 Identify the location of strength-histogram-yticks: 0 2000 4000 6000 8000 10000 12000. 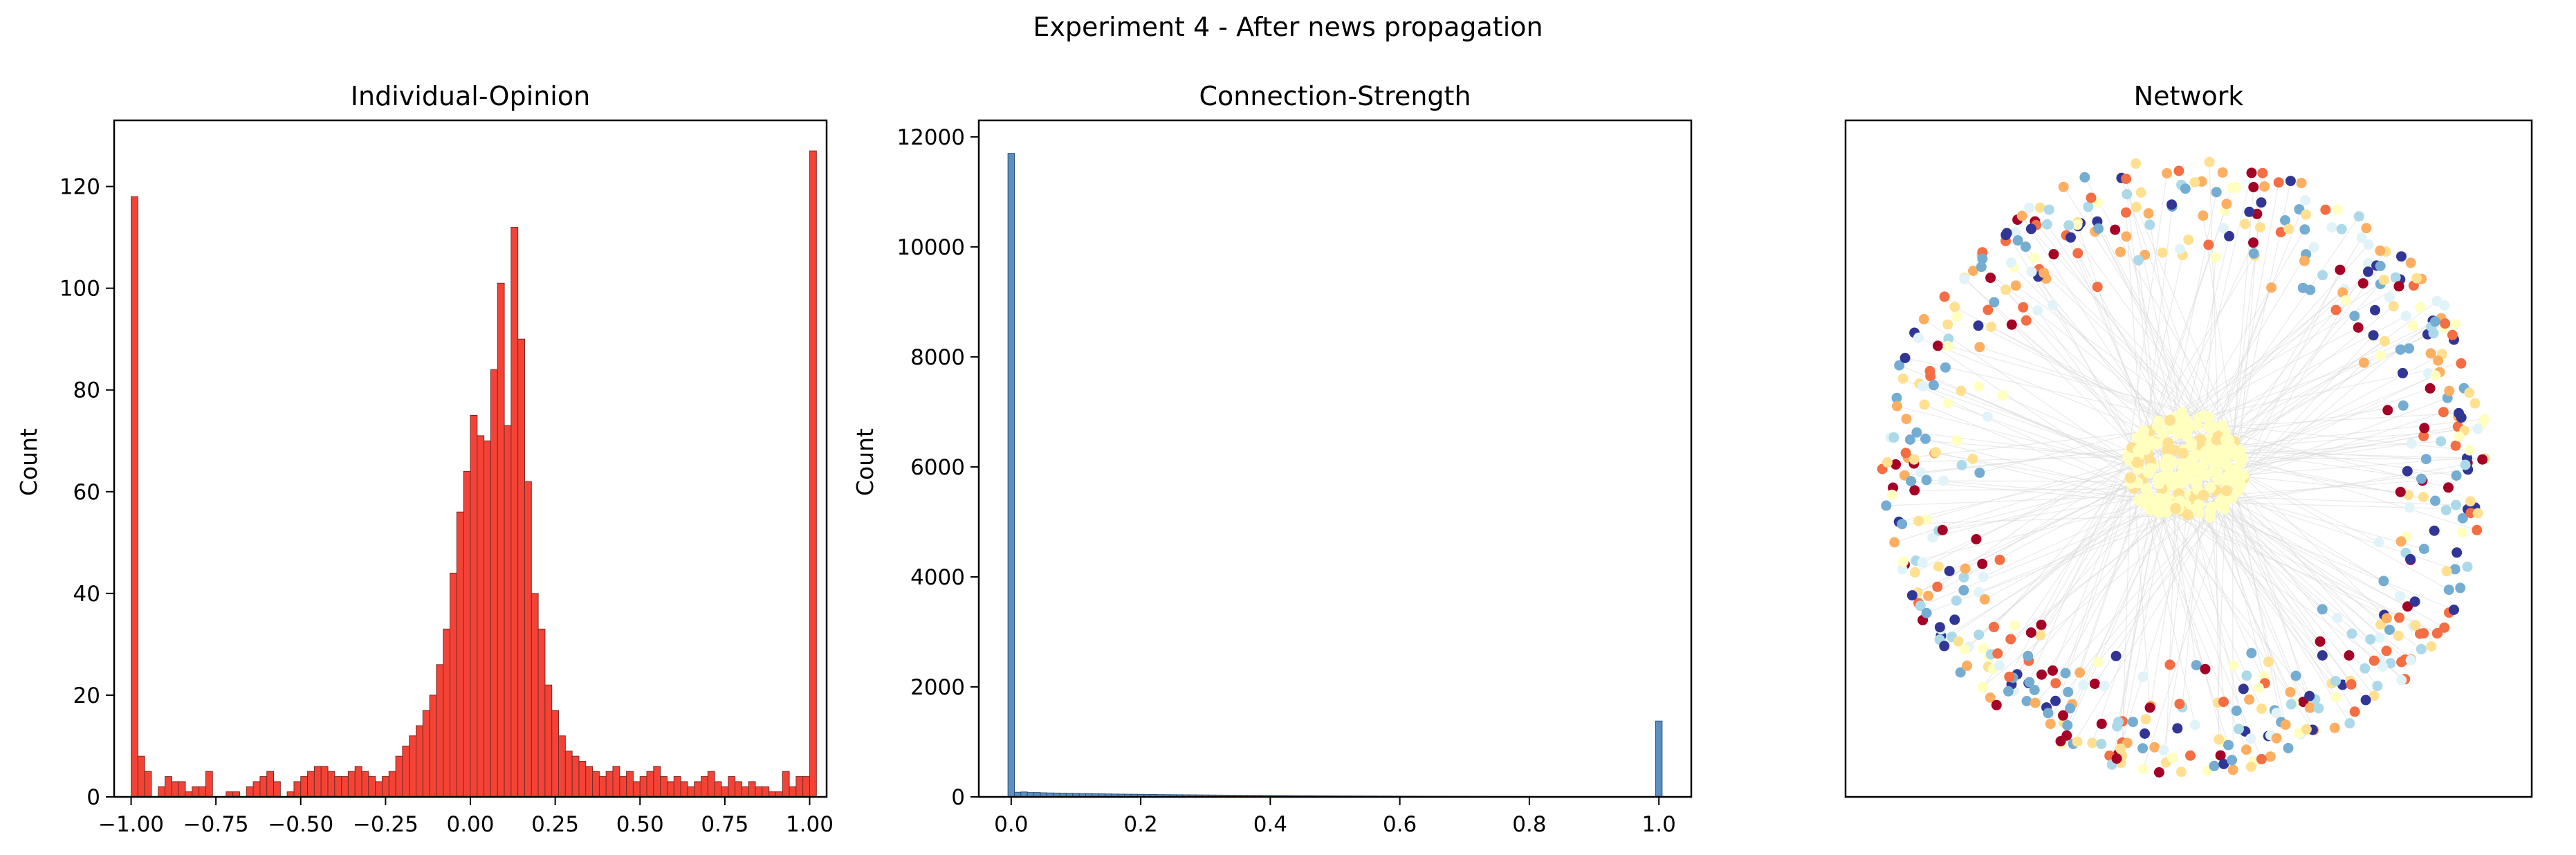
(937, 468).